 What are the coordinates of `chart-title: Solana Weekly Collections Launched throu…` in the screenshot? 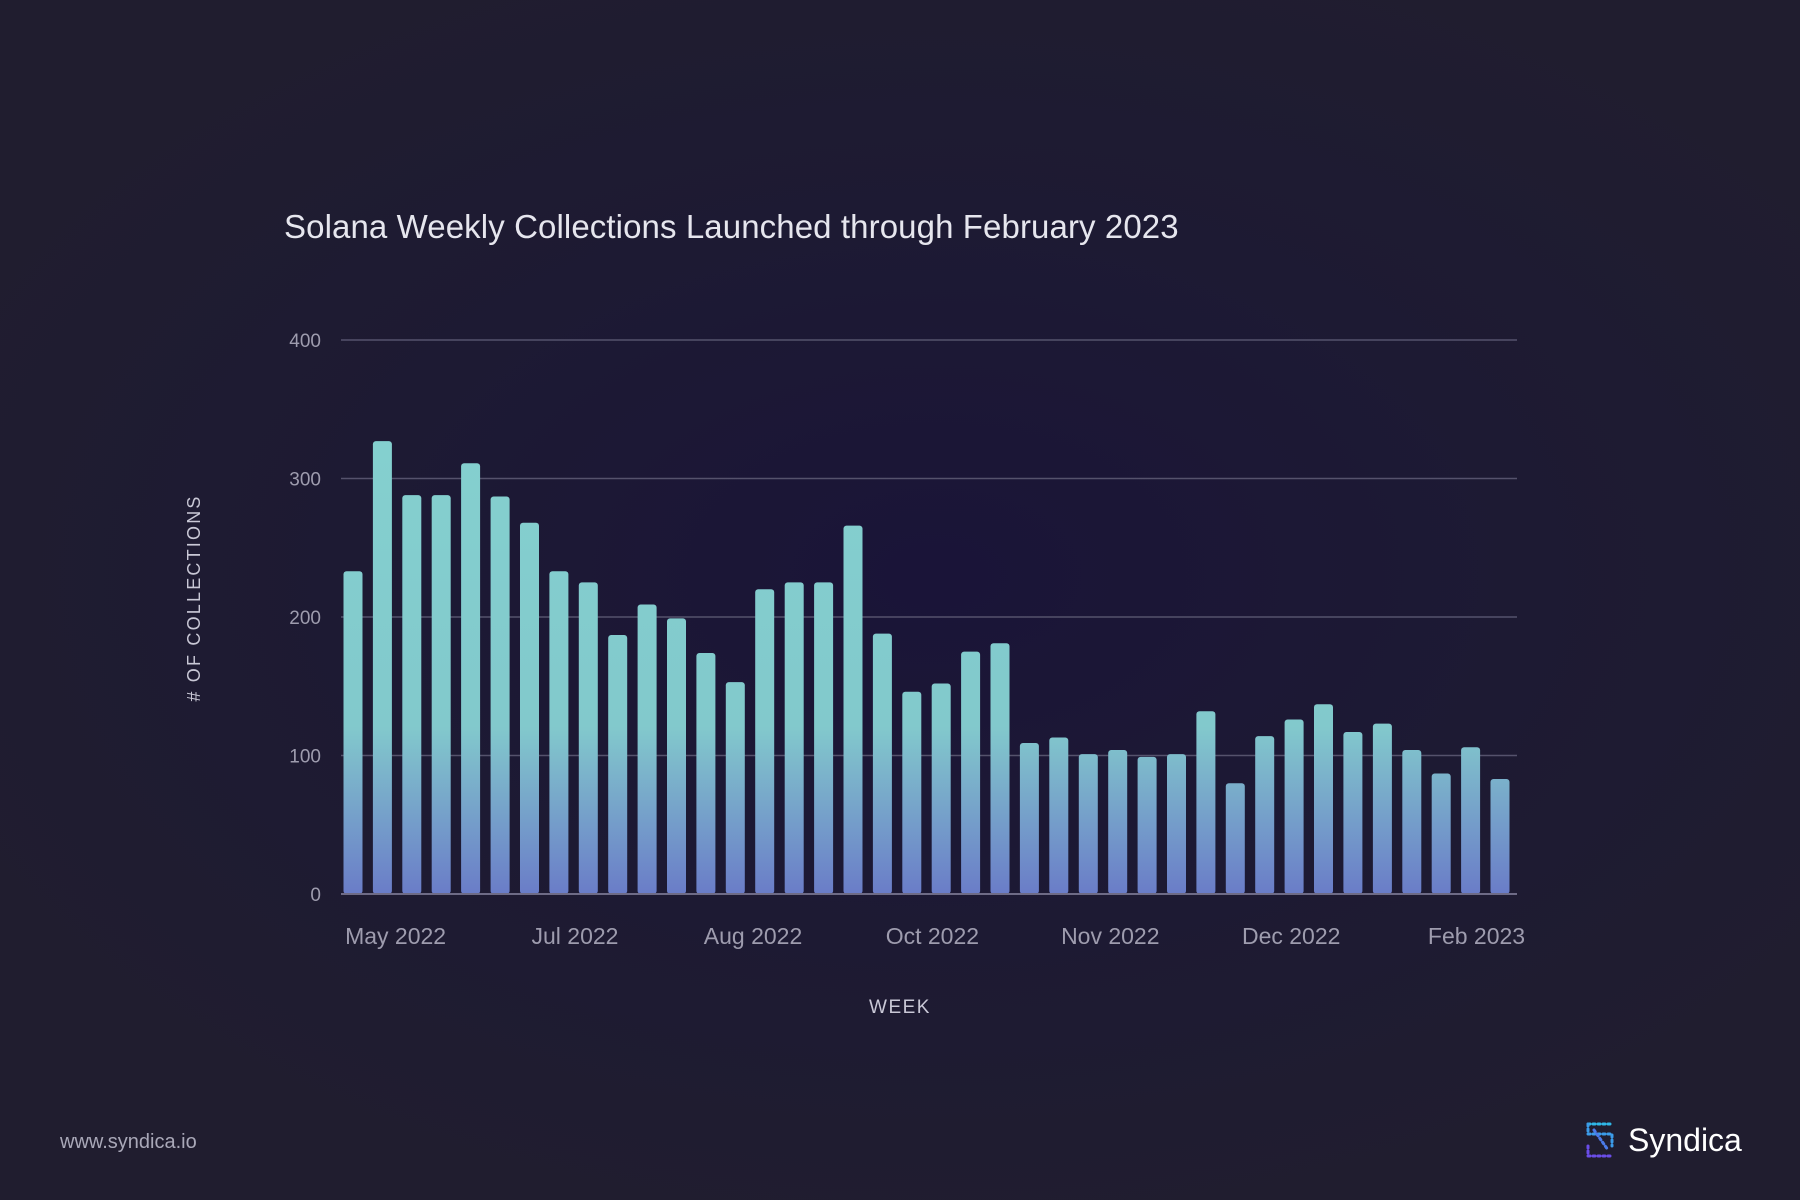 It's located at (731, 226).